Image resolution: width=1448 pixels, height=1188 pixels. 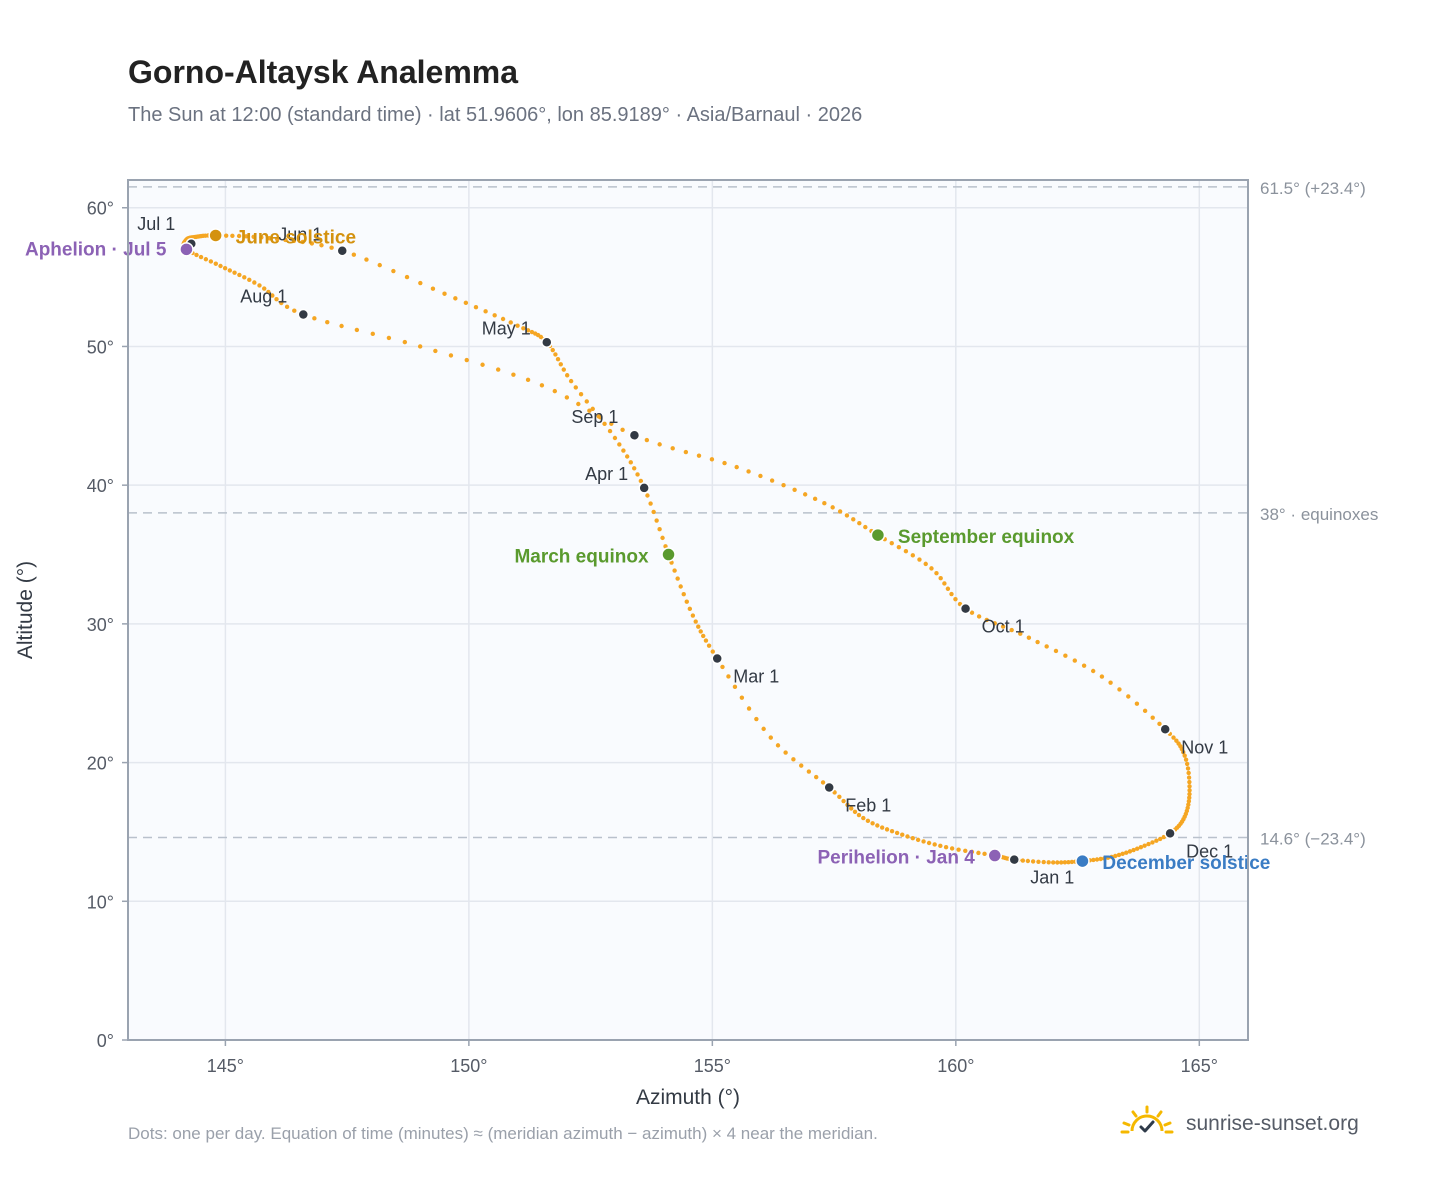 I want to click on brand: sunrise-sunset.org, so click(x=1239, y=1123).